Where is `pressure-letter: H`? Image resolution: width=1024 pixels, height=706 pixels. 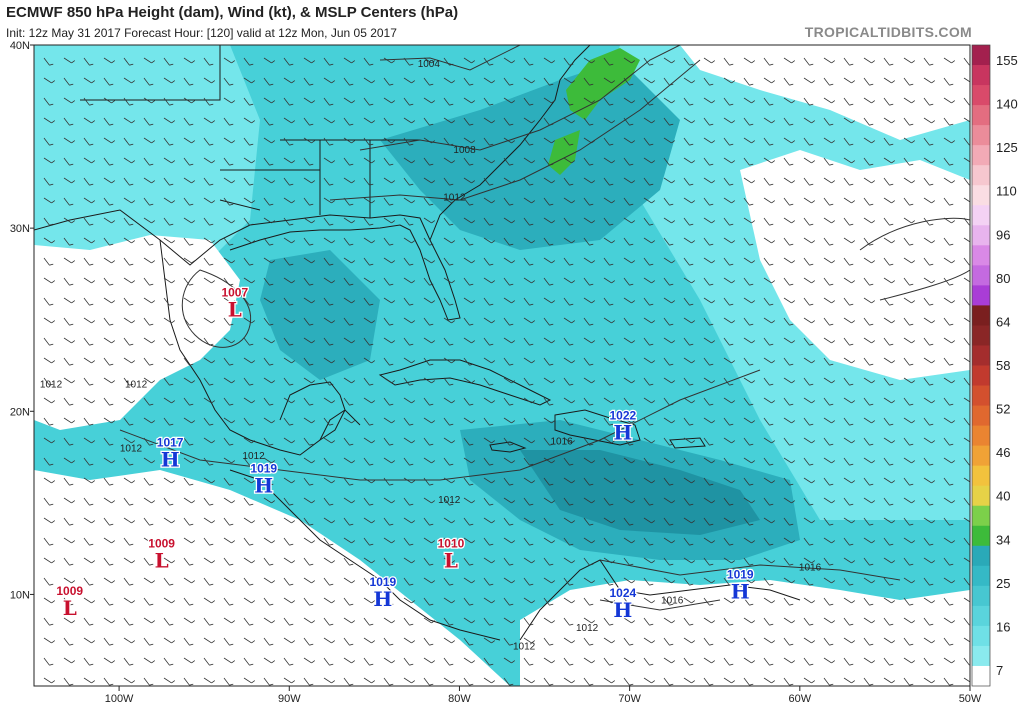
pressure-letter: H is located at coordinates (382, 599).